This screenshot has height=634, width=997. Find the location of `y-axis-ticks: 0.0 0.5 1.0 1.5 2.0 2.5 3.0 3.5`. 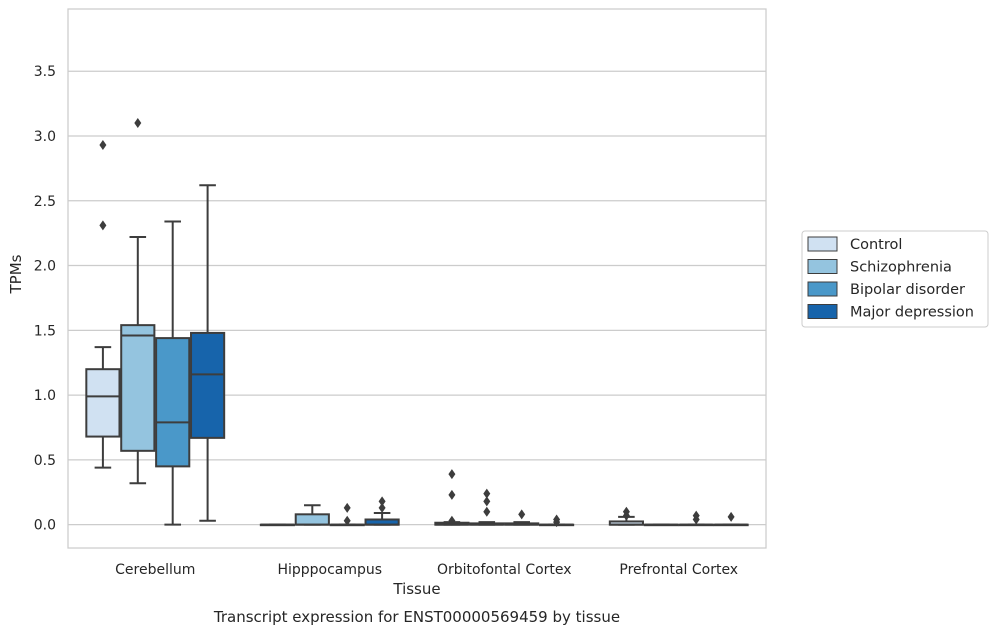

y-axis-ticks: 0.0 0.5 1.0 1.5 2.0 2.5 3.0 3.5 is located at coordinates (45, 298).